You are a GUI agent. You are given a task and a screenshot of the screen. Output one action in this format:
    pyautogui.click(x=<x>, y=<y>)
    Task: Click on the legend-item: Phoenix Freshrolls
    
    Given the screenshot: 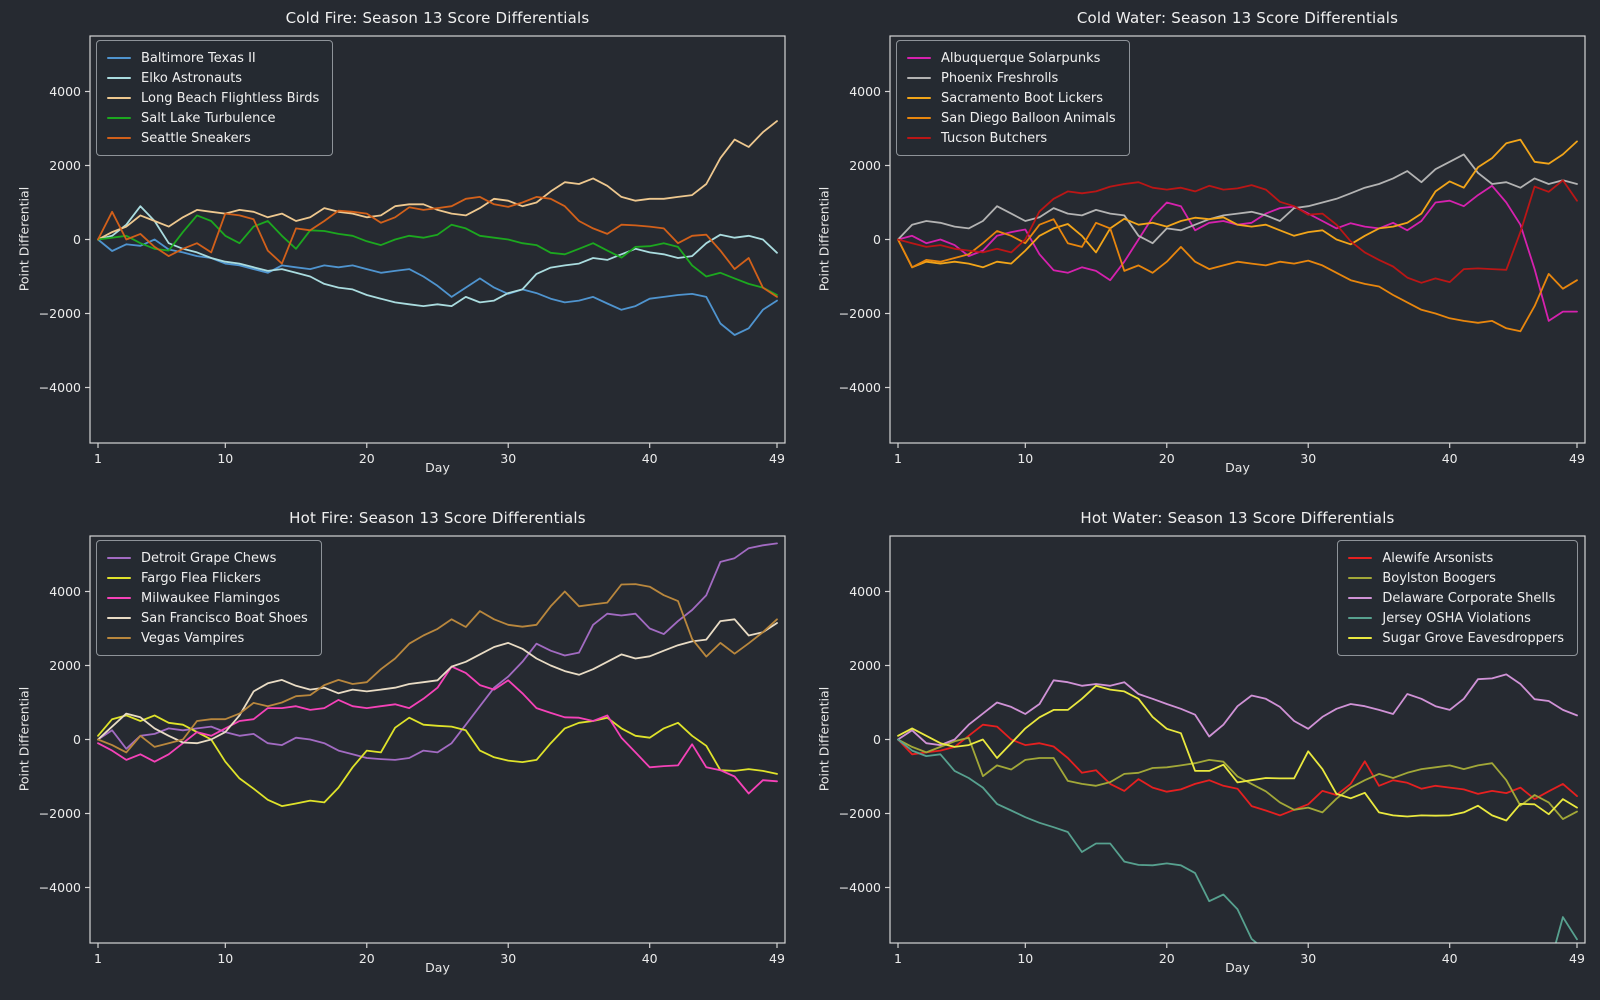 What is the action you would take?
    pyautogui.click(x=1011, y=78)
    